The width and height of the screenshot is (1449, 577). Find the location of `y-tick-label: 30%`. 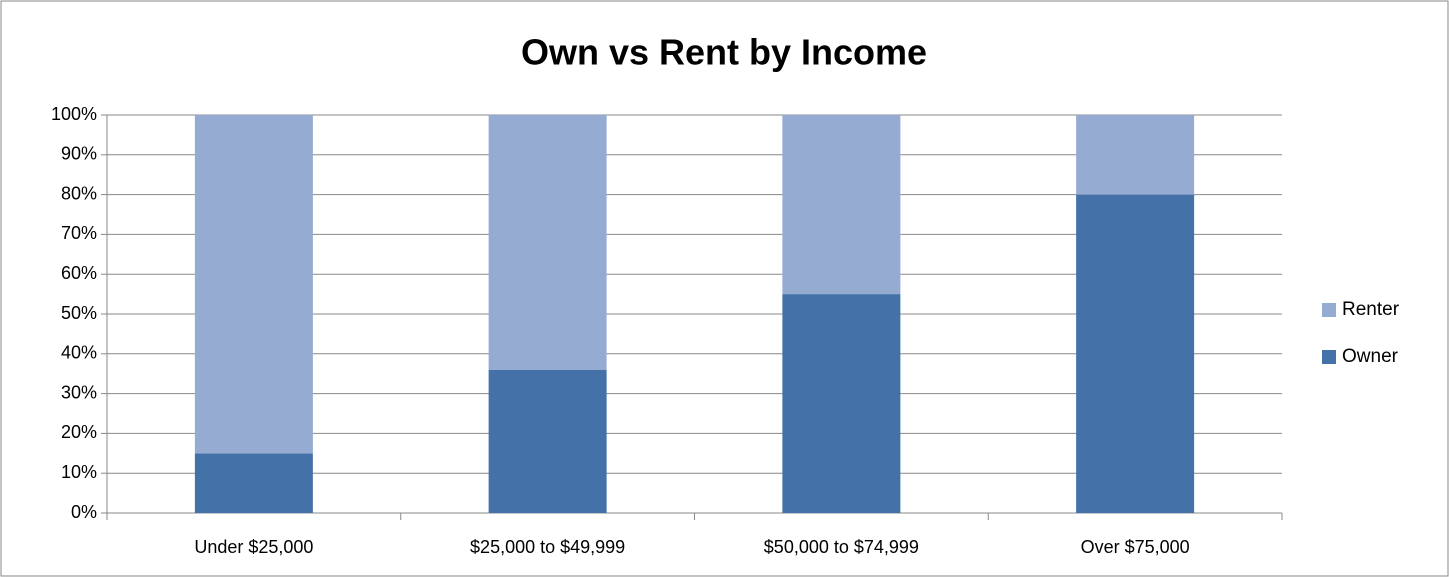

y-tick-label: 30% is located at coordinates (79, 392).